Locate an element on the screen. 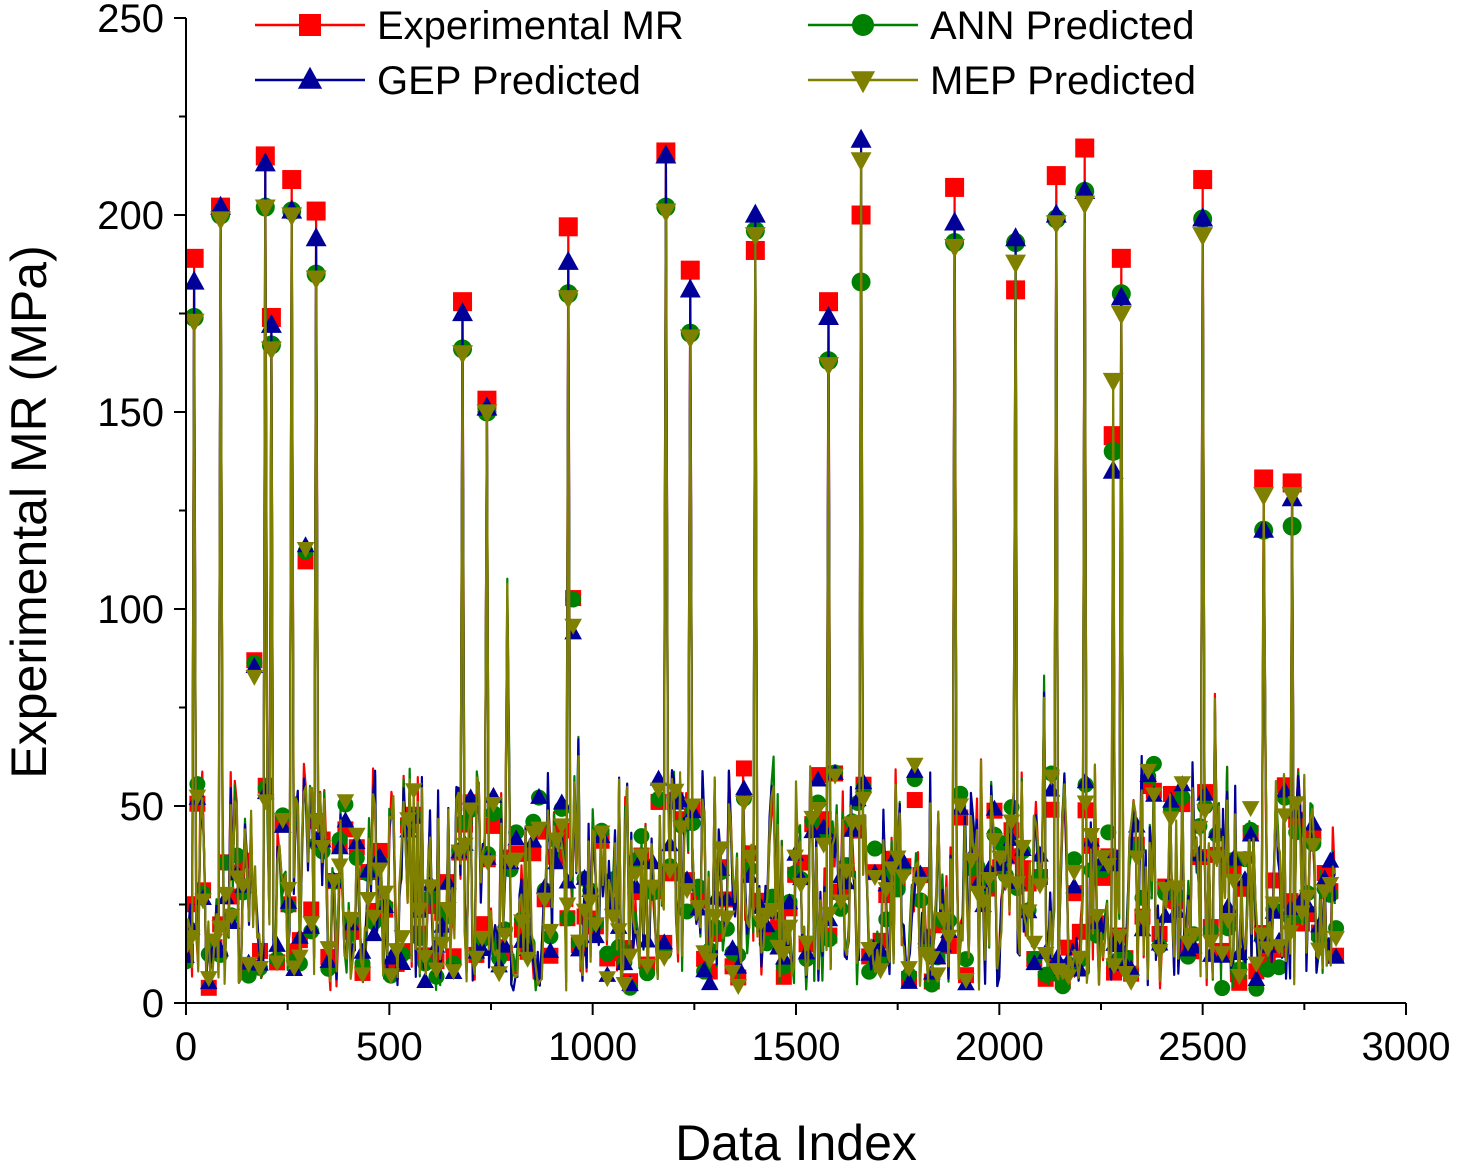 This screenshot has width=1459, height=1168. x-tick-label: 1000 is located at coordinates (592, 1047).